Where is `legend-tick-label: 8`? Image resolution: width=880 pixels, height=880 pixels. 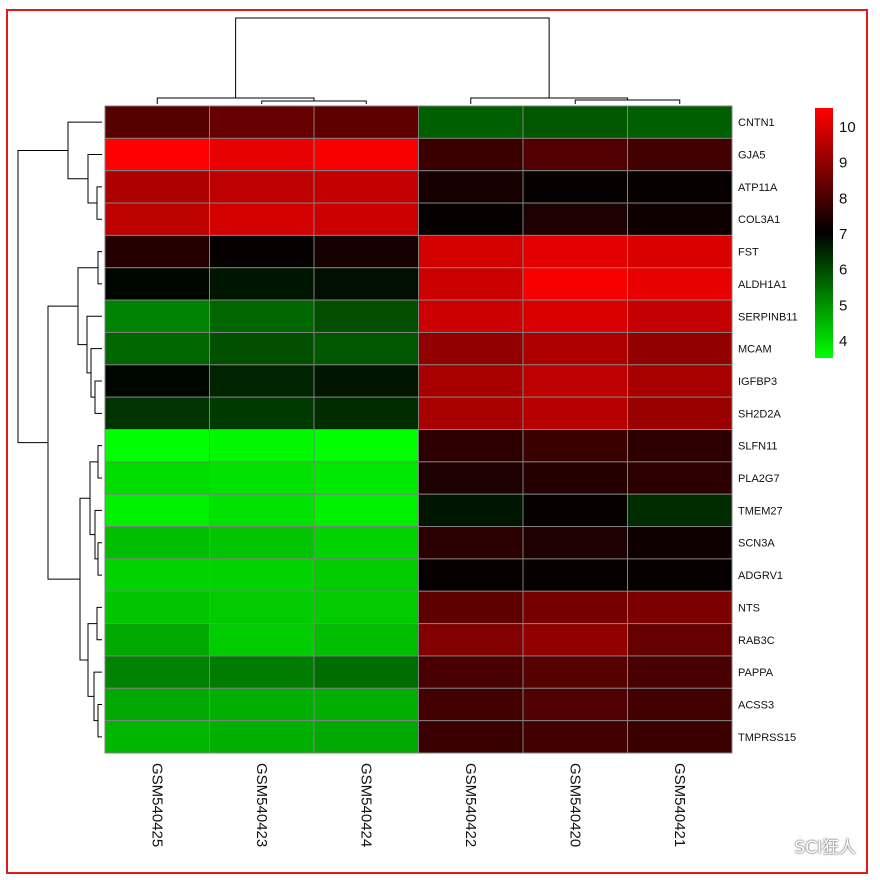
legend-tick-label: 8 is located at coordinates (843, 198).